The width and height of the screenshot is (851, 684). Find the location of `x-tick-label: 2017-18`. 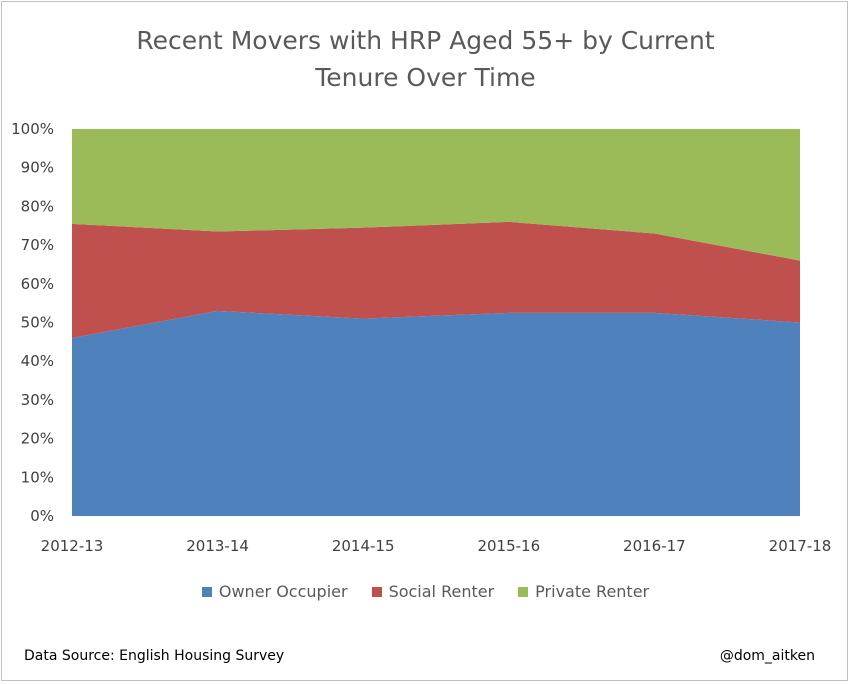

x-tick-label: 2017-18 is located at coordinates (800, 546).